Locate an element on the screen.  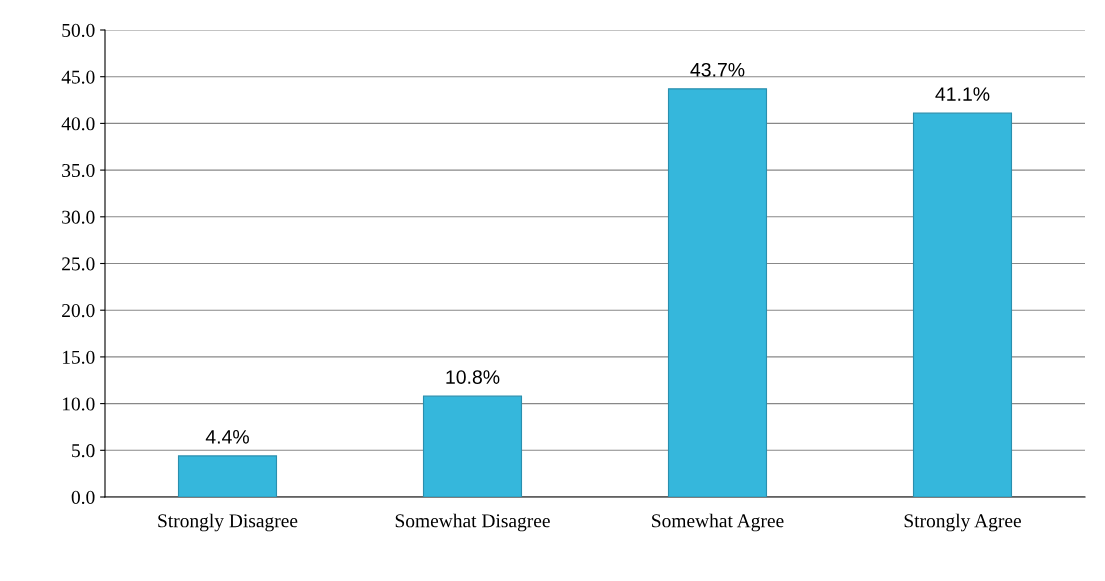
x-tick-label: Somewhat Disagree is located at coordinates (472, 522).